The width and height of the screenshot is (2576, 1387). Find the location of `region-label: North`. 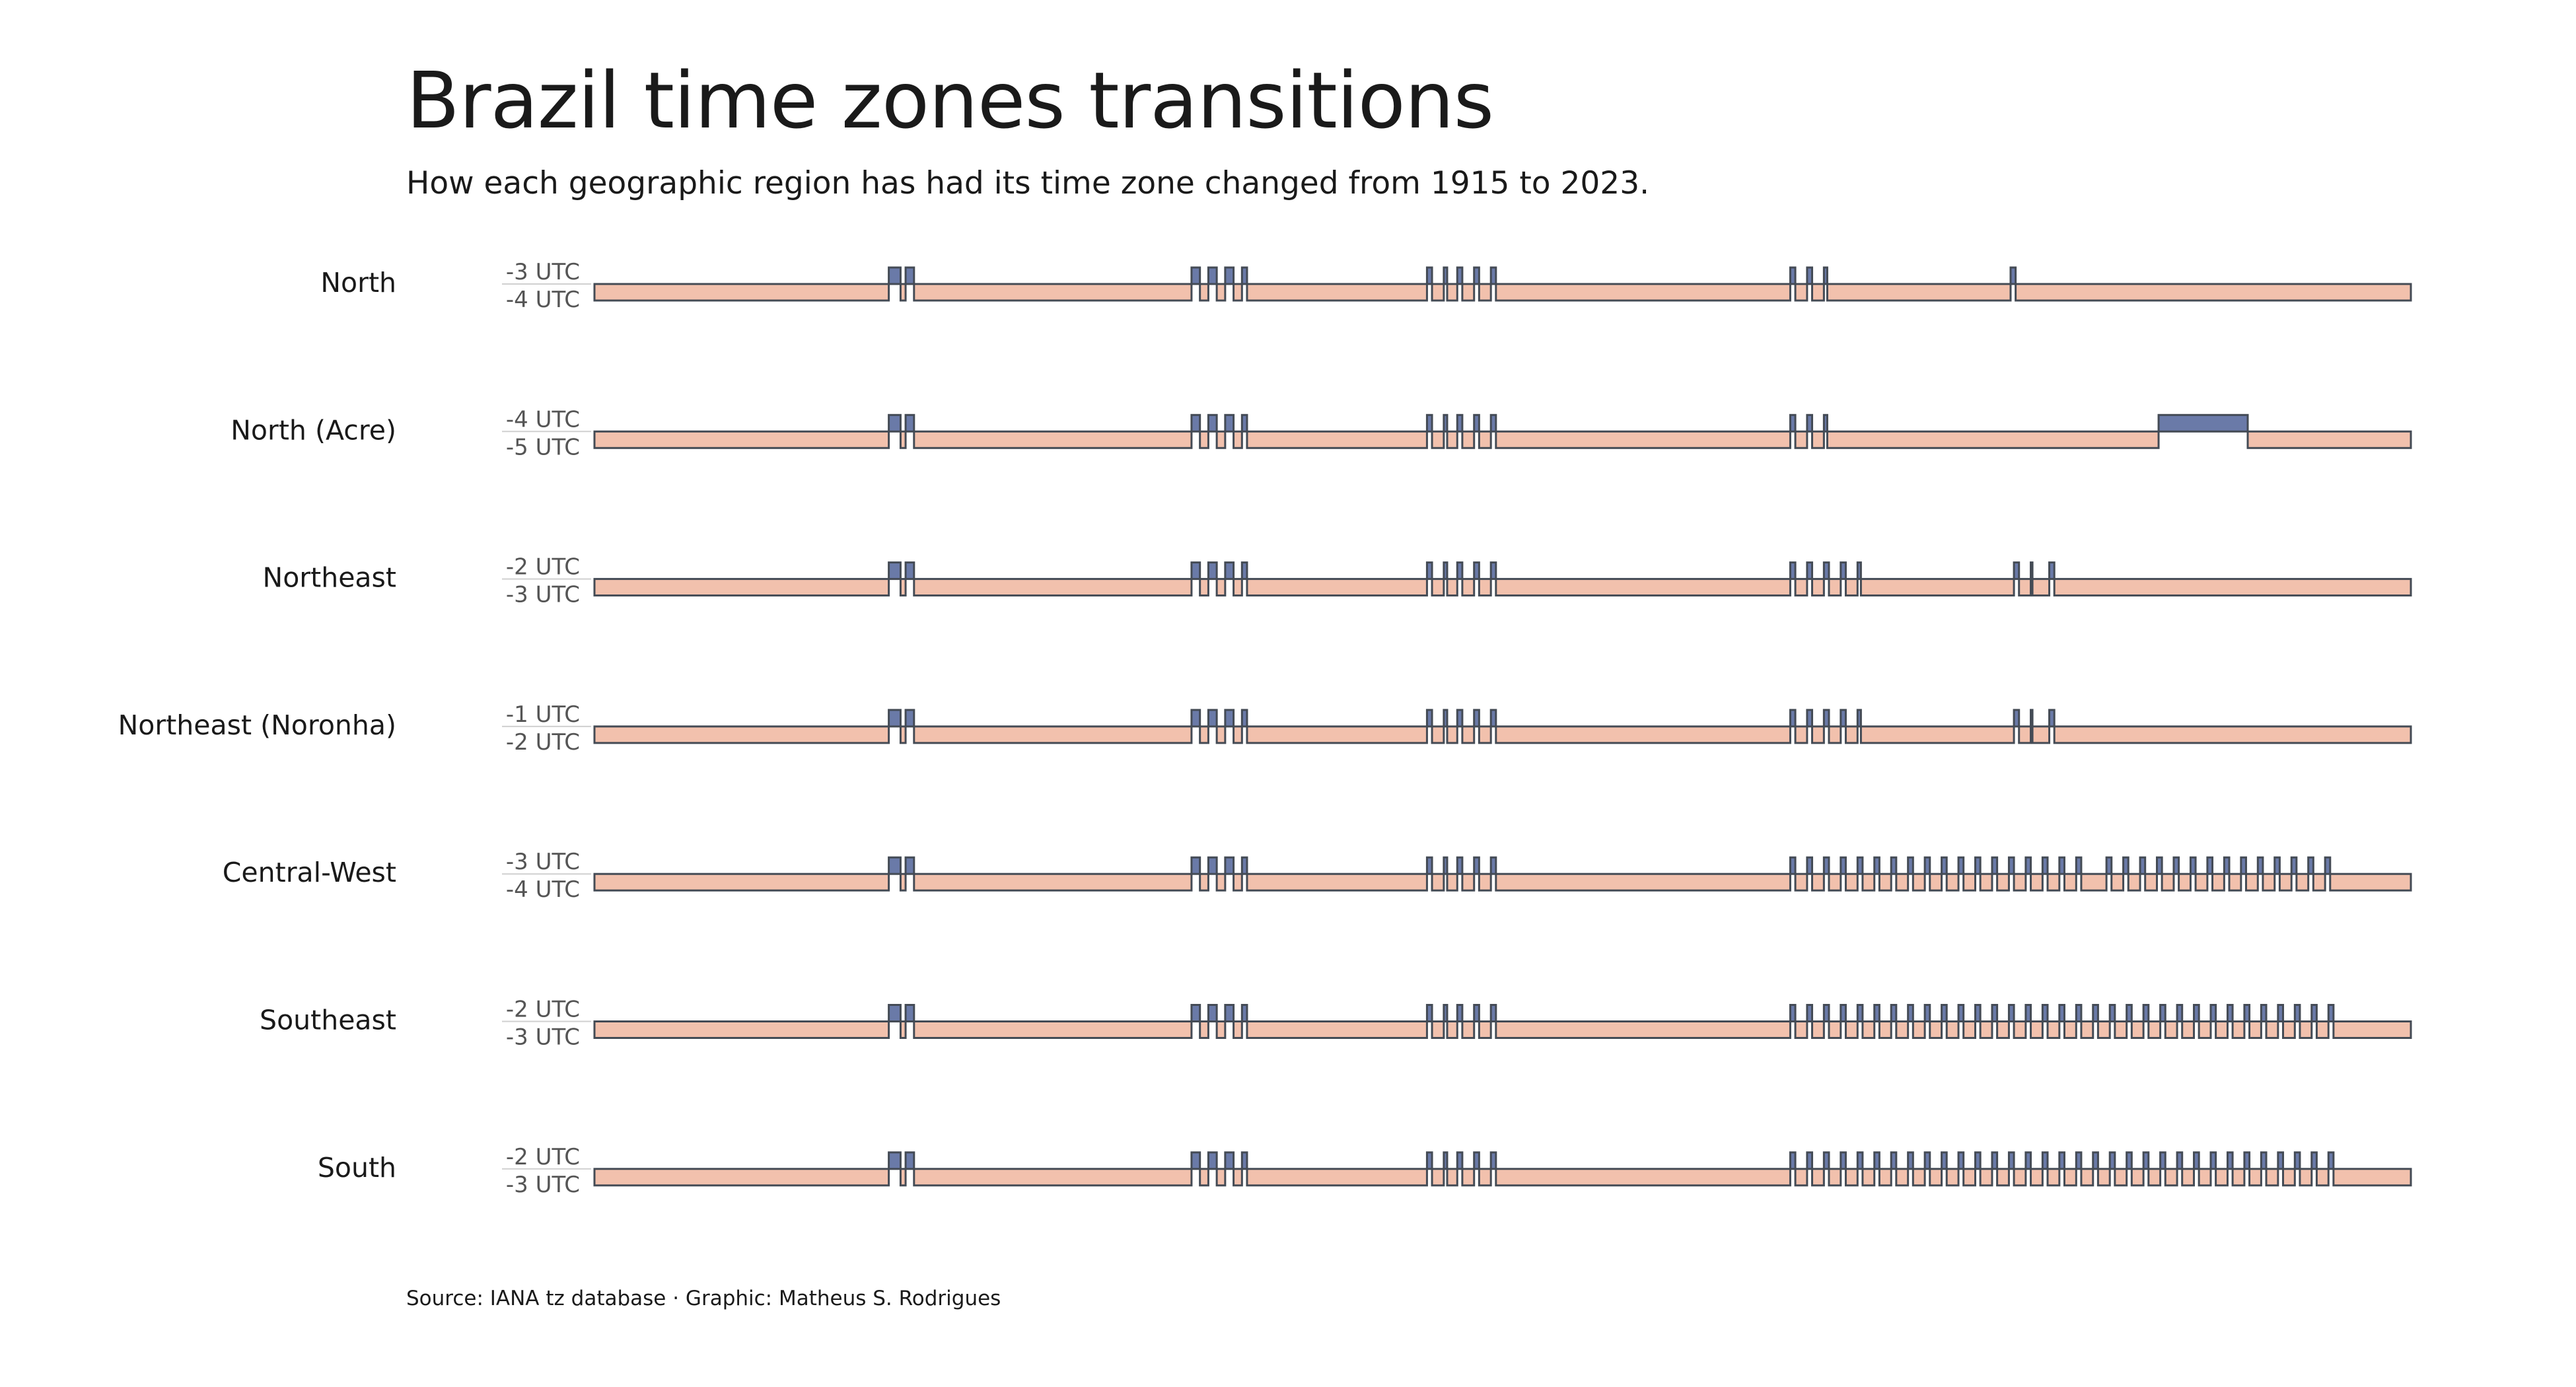

region-label: North is located at coordinates (358, 283).